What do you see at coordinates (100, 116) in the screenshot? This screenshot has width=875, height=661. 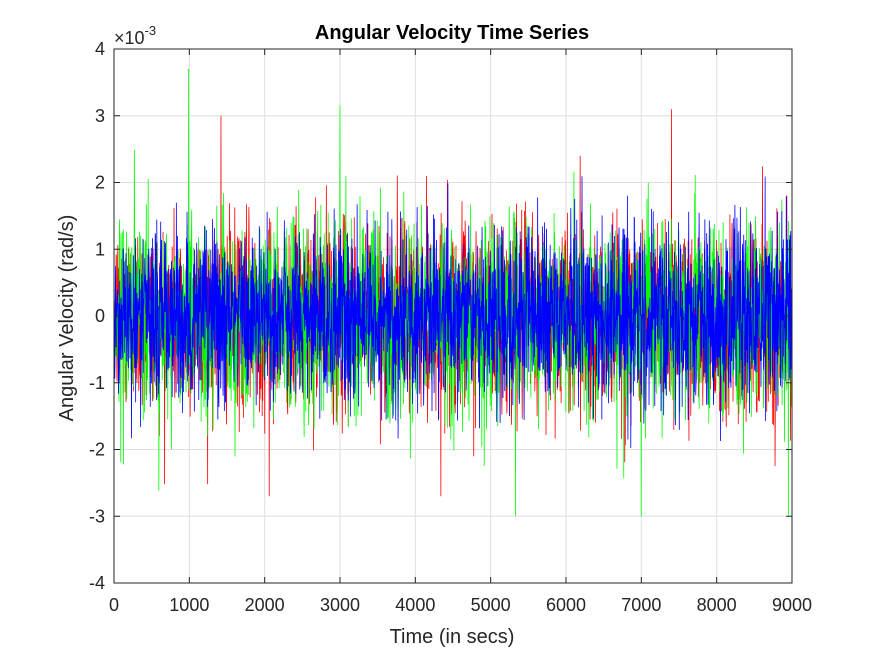 I see `y-tick-label: 3` at bounding box center [100, 116].